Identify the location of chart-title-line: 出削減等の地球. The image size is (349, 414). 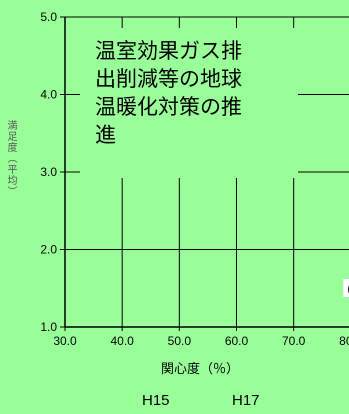
(168, 79).